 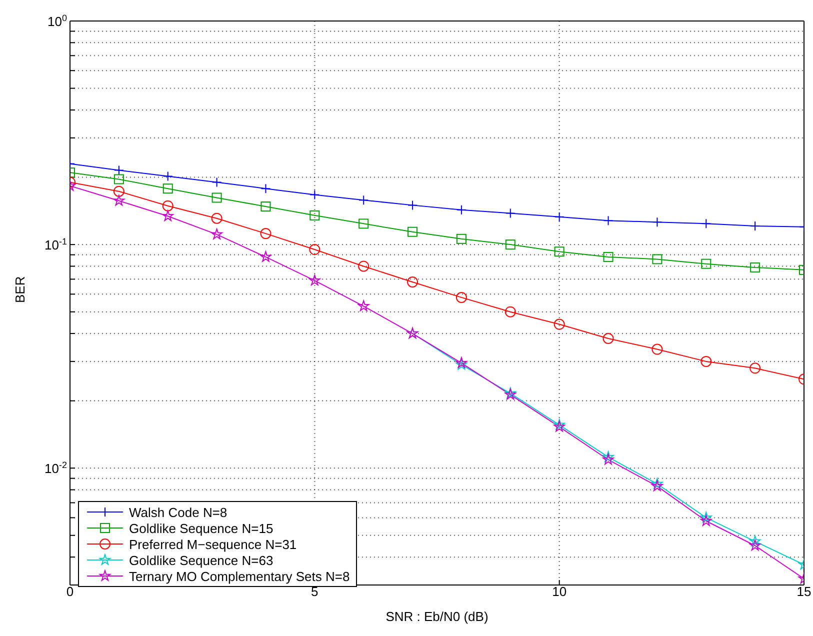 I want to click on x-axis-title: SNR : Eb/N0 (dB), so click(x=437, y=616).